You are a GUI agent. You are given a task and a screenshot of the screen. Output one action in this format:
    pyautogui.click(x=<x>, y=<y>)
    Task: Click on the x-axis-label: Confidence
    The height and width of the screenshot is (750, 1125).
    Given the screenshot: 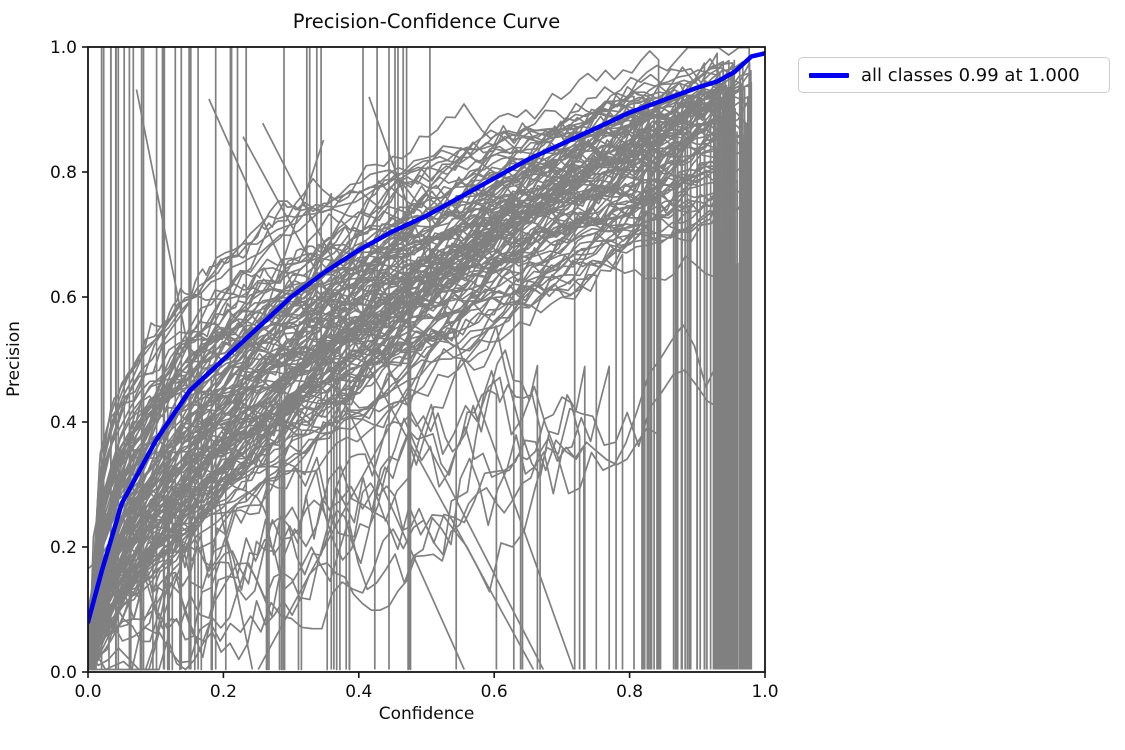 What is the action you would take?
    pyautogui.click(x=426, y=714)
    